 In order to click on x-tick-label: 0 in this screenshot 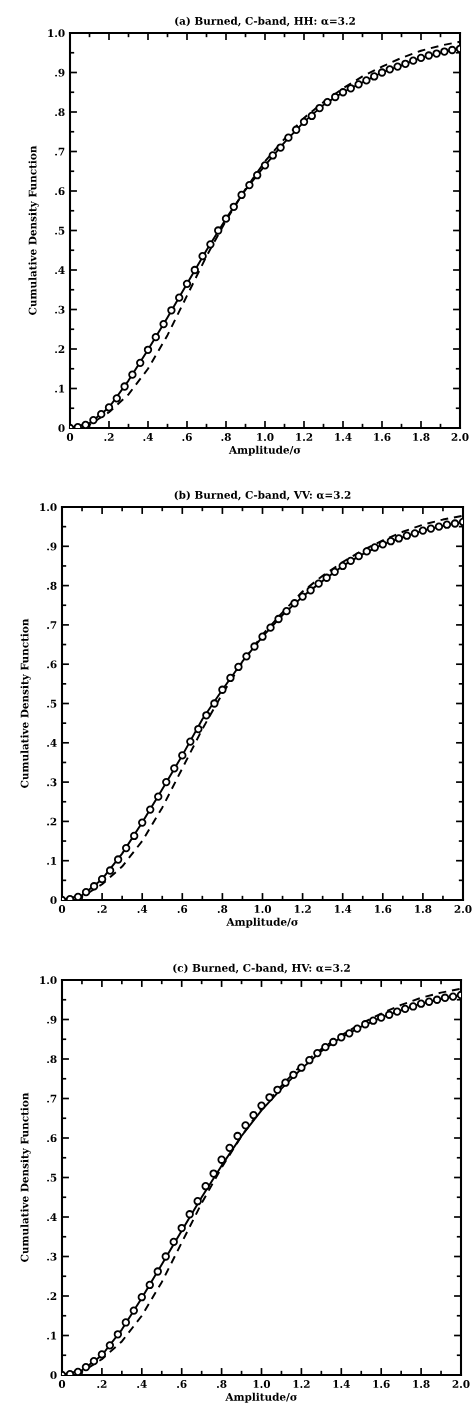, I will do `click(70, 437)`.